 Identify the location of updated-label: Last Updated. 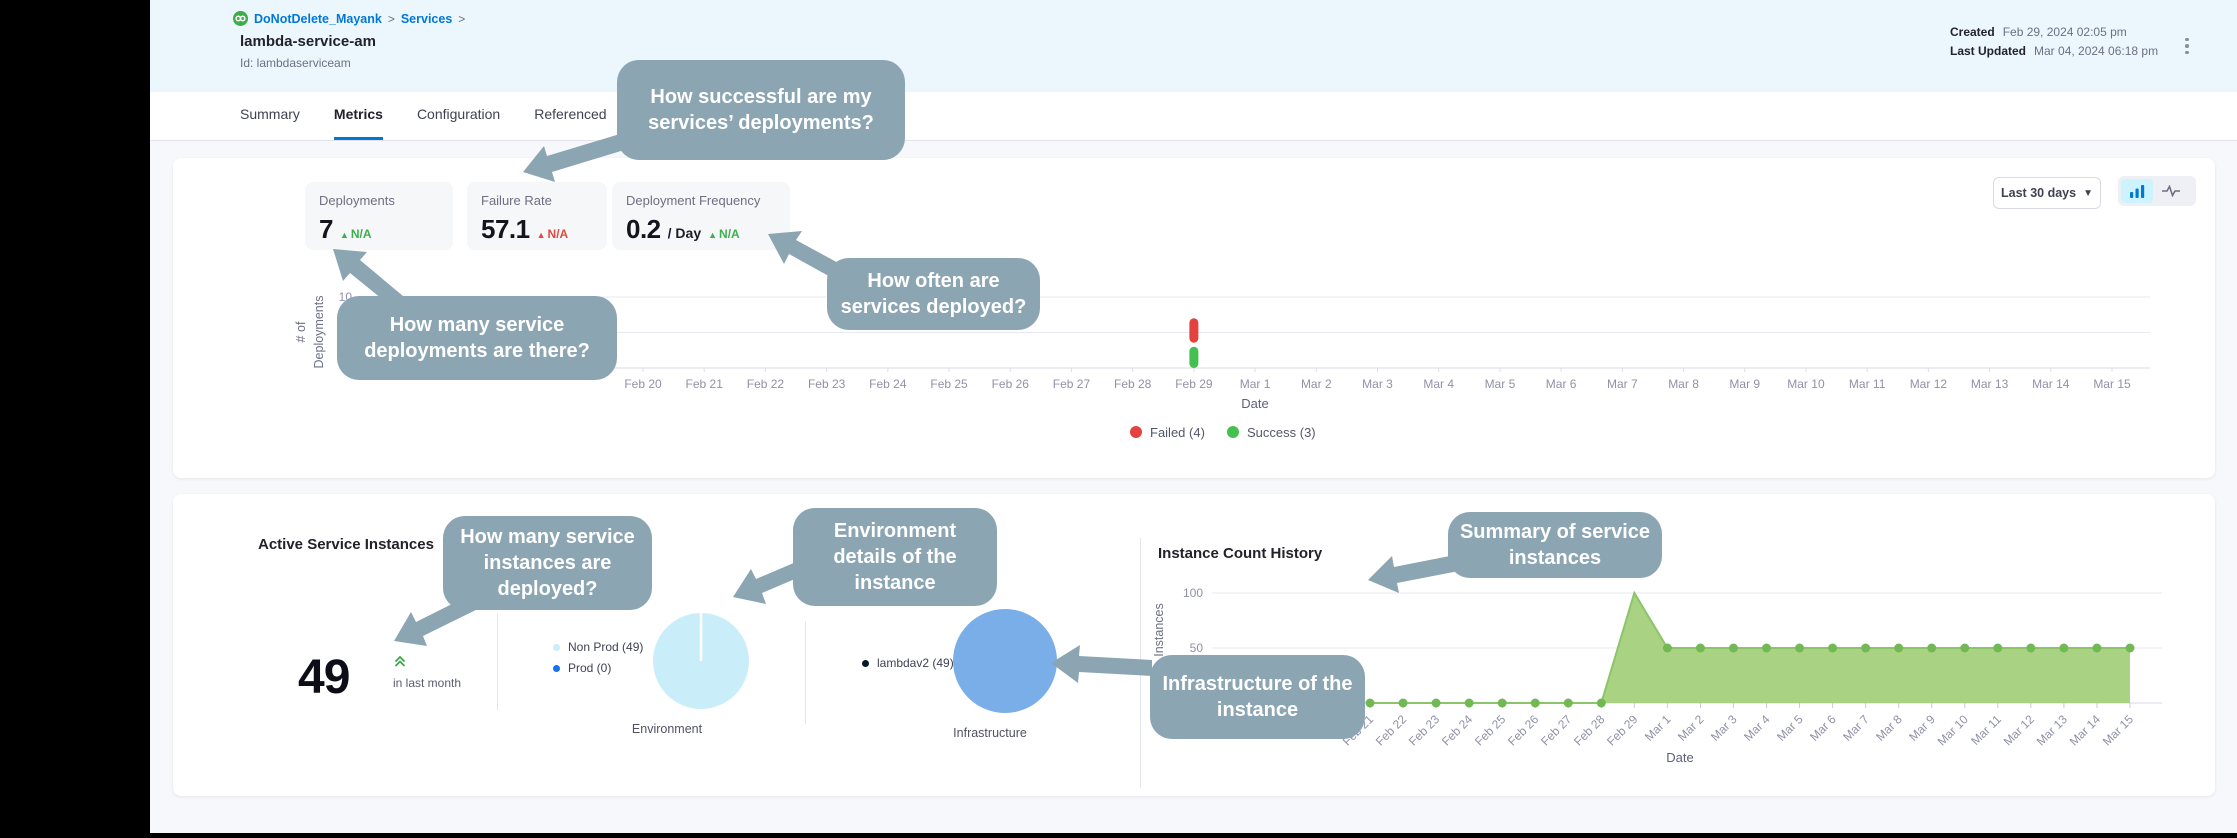
(1988, 51).